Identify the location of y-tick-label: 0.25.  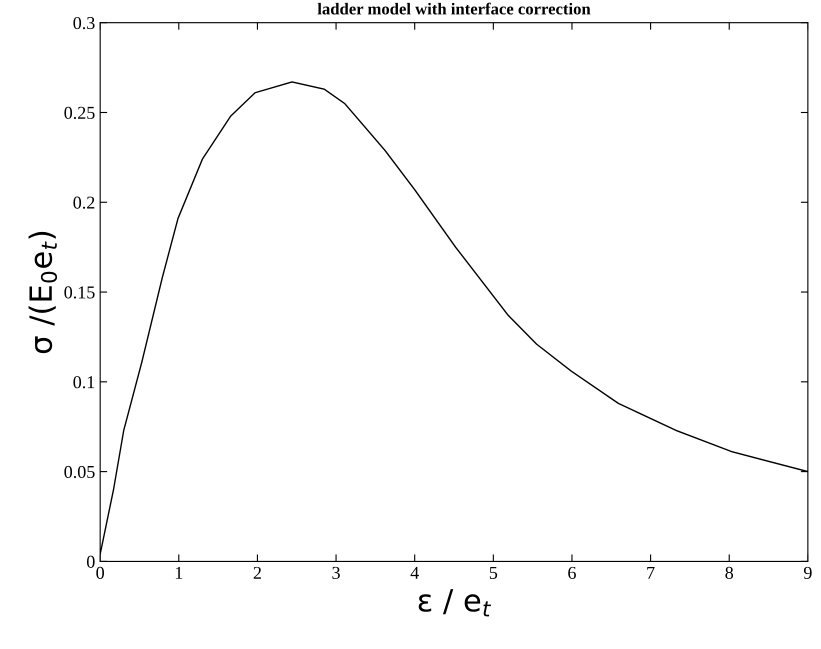
(79, 113).